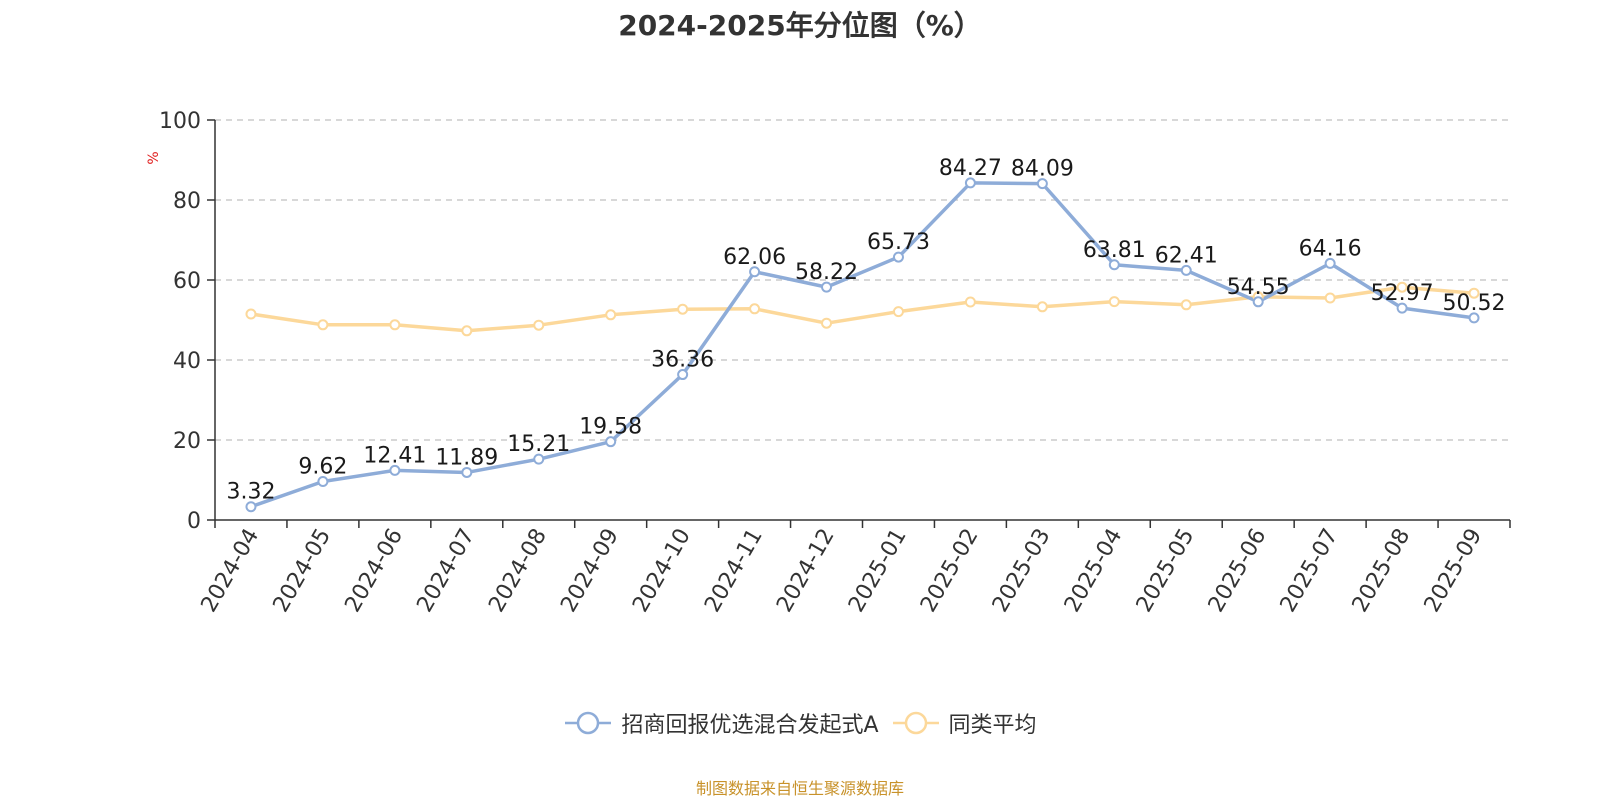 Image resolution: width=1600 pixels, height=800 pixels. Describe the element at coordinates (1258, 287) in the screenshot. I see `data-label: 54.55` at that location.